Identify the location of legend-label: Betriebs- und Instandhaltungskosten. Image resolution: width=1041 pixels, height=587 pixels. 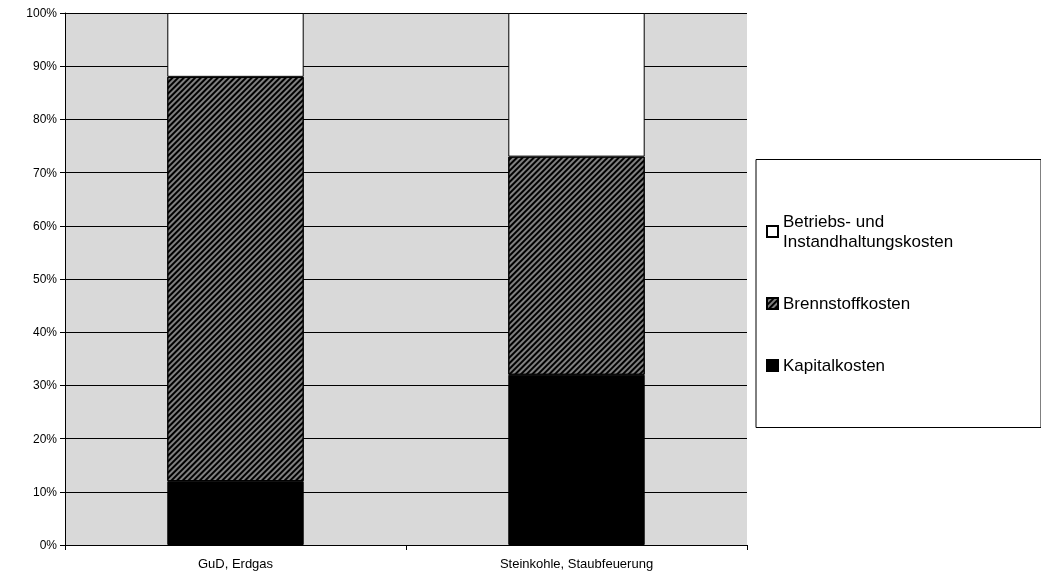
(868, 231).